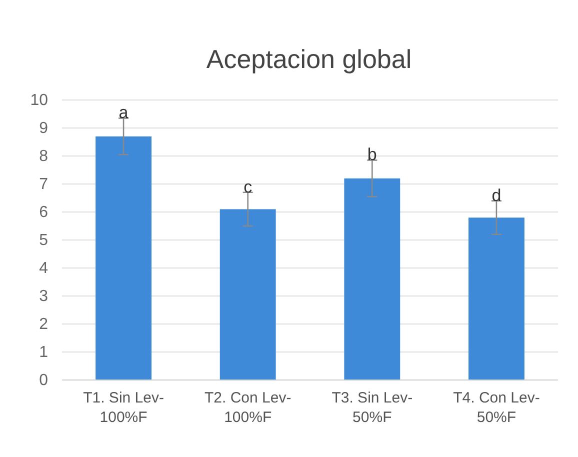 This screenshot has width=578, height=457. What do you see at coordinates (43, 269) in the screenshot?
I see `y-tick-label: 4` at bounding box center [43, 269].